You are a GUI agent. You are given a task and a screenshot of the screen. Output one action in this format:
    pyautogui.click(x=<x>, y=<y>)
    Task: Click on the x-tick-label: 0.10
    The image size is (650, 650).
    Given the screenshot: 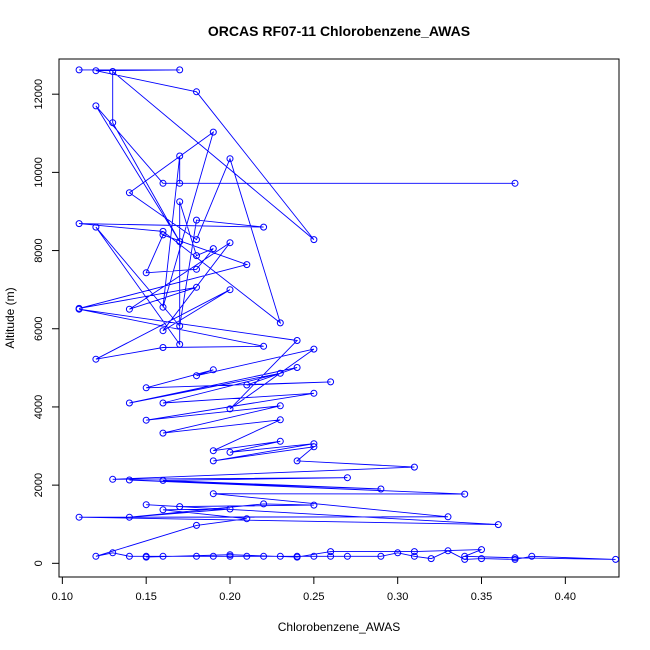 What is the action you would take?
    pyautogui.click(x=62, y=597)
    